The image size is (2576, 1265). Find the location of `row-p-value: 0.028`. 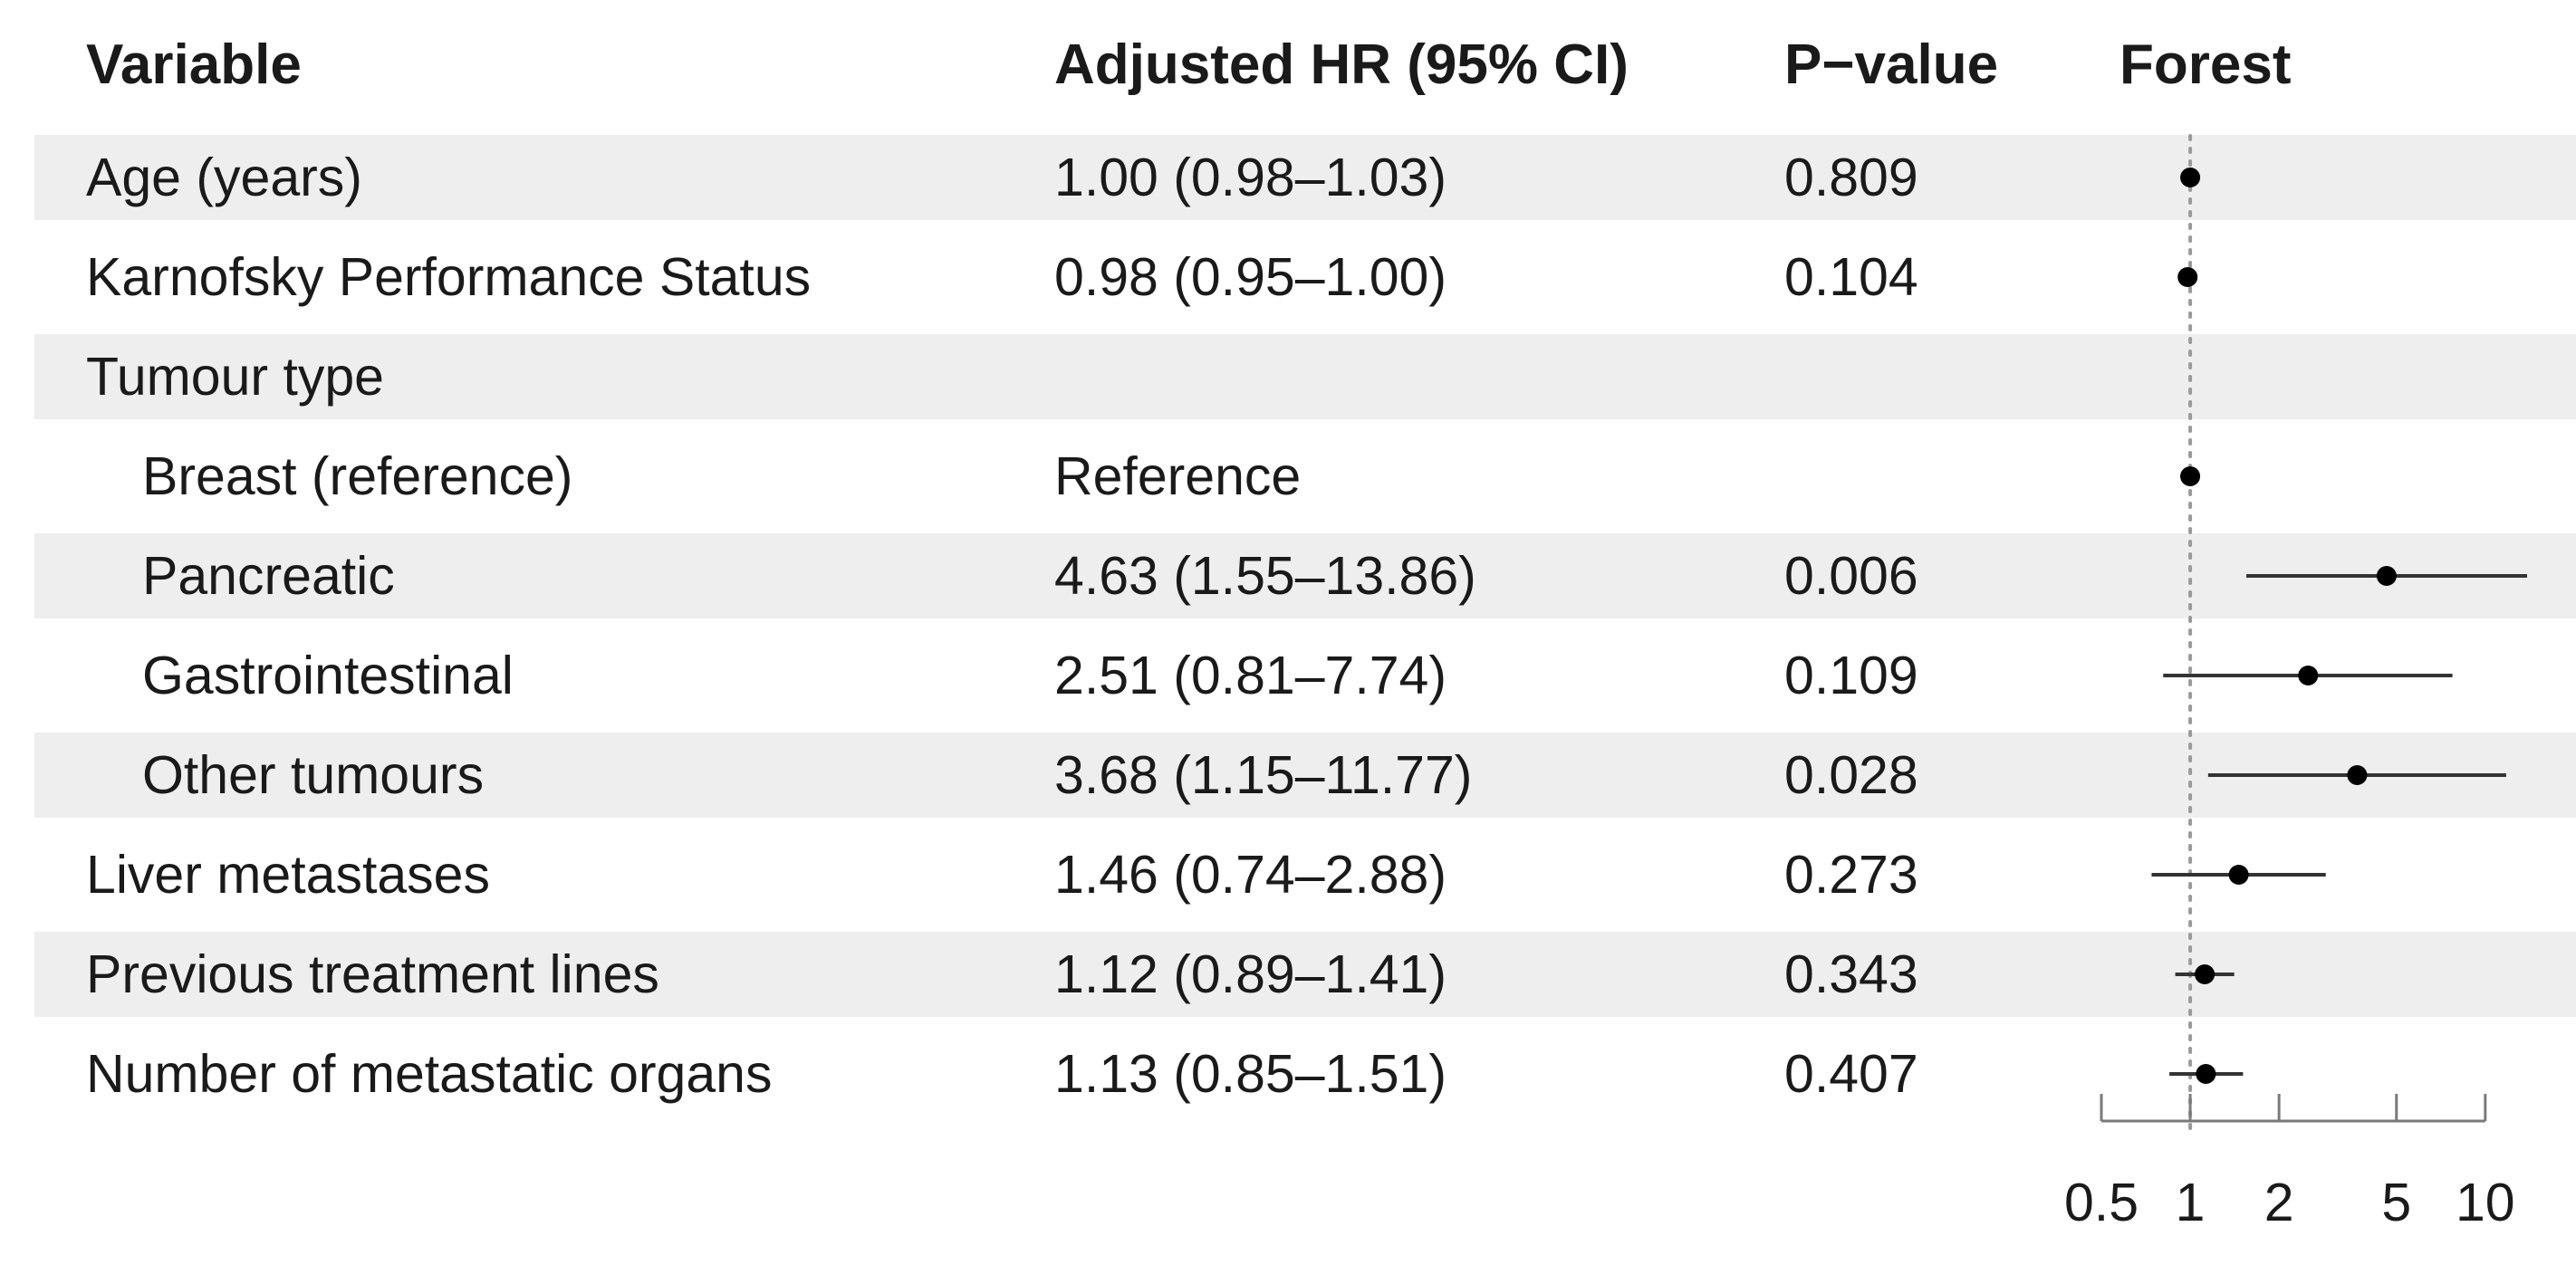

row-p-value: 0.028 is located at coordinates (1851, 775).